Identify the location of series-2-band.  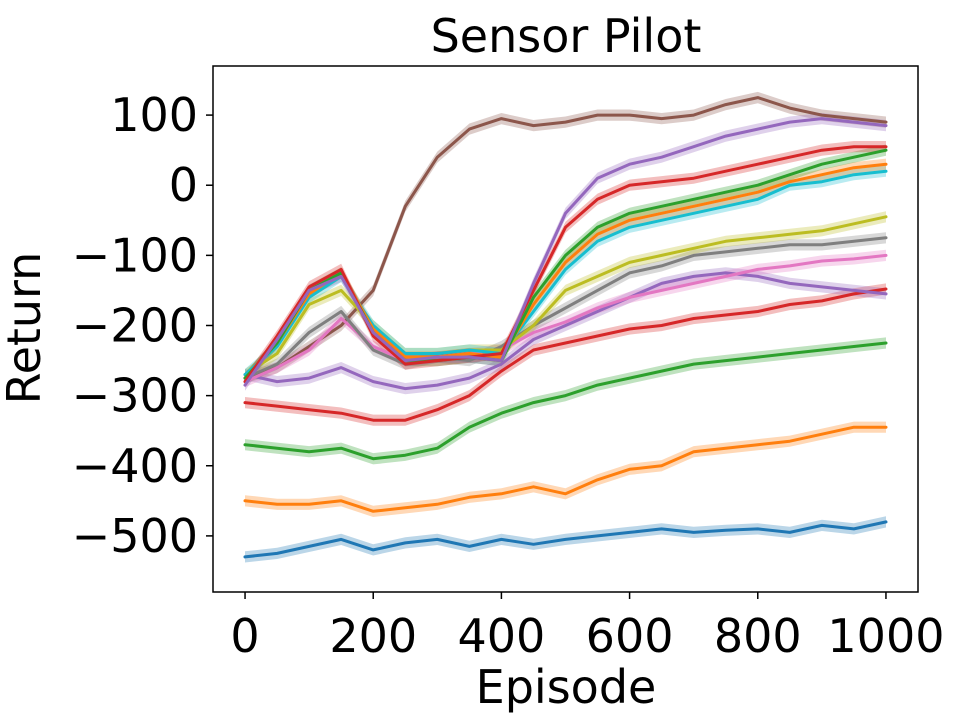
(565, 469).